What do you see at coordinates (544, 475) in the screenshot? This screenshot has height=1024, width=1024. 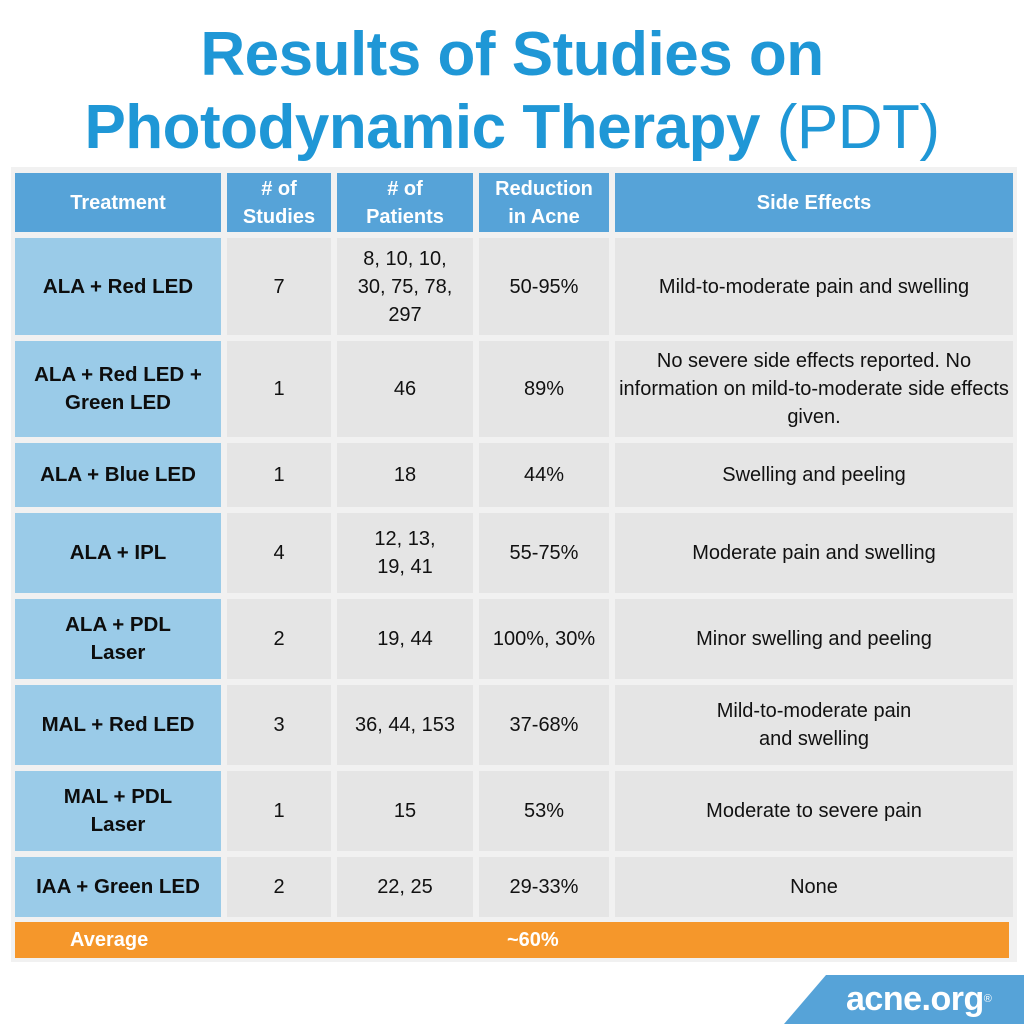 I see `row-3-reduction: 44%` at bounding box center [544, 475].